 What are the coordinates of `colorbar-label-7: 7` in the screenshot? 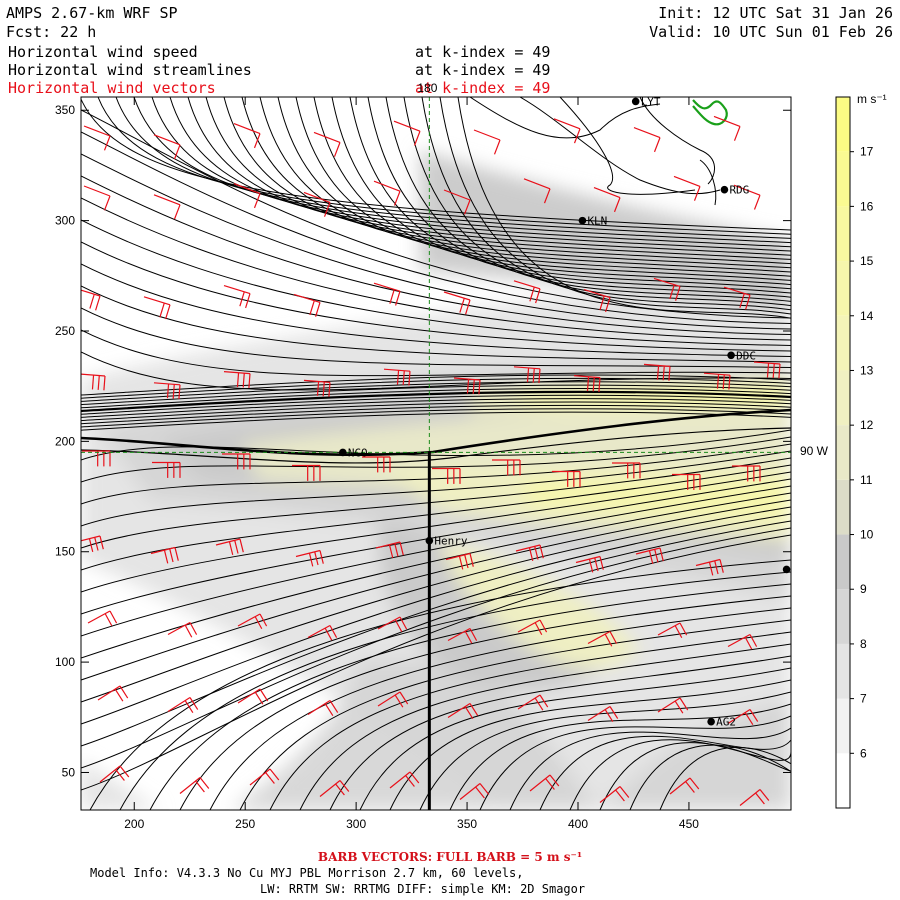 It's located at (863, 699).